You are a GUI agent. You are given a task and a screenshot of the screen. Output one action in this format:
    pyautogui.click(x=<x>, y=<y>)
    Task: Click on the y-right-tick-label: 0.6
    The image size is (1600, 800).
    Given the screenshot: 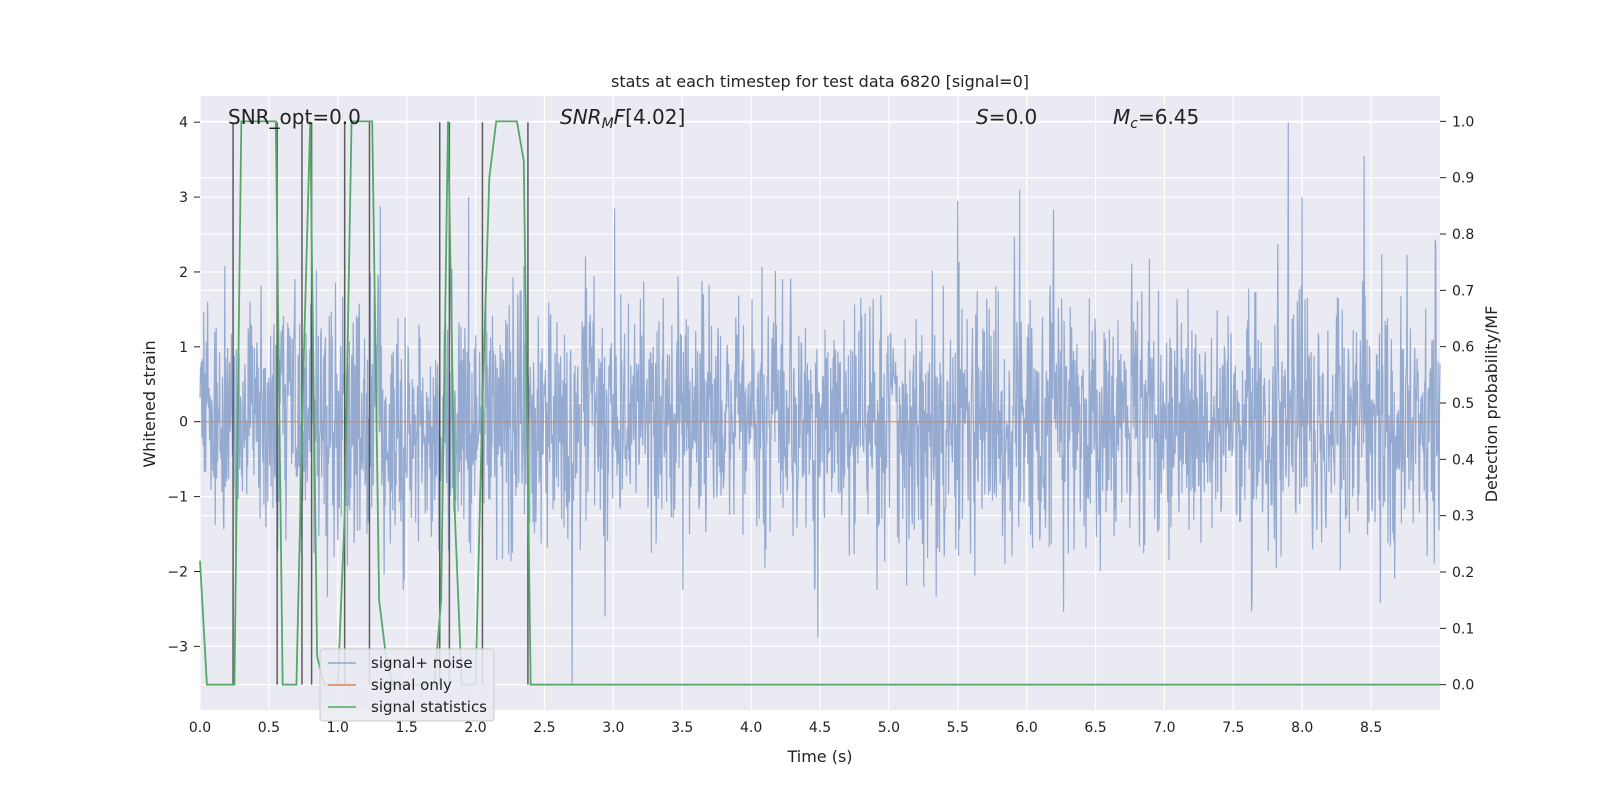 What is the action you would take?
    pyautogui.click(x=1463, y=348)
    